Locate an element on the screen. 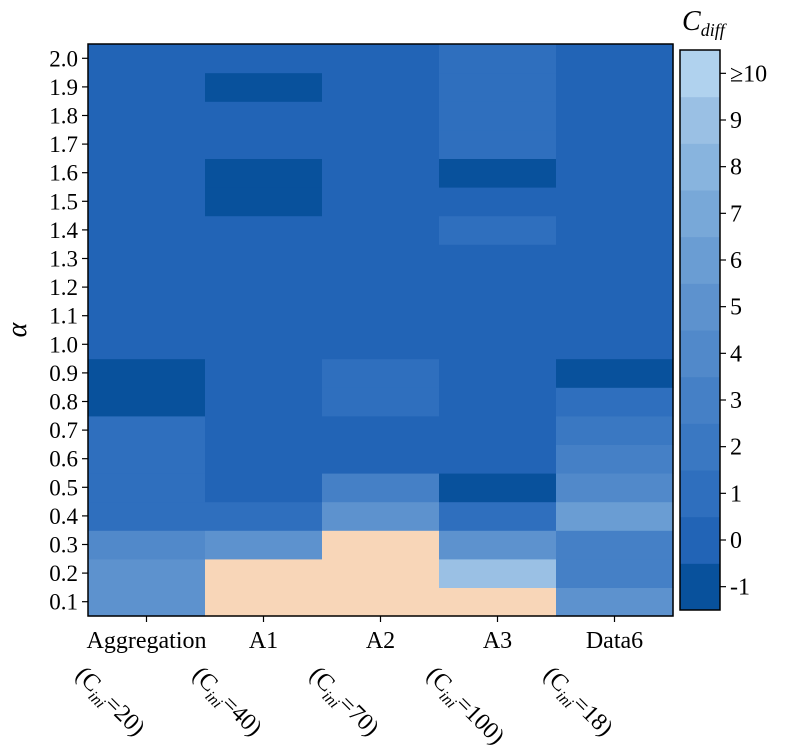 This screenshot has width=792, height=754. y-tick-label: 1.5 is located at coordinates (63, 201).